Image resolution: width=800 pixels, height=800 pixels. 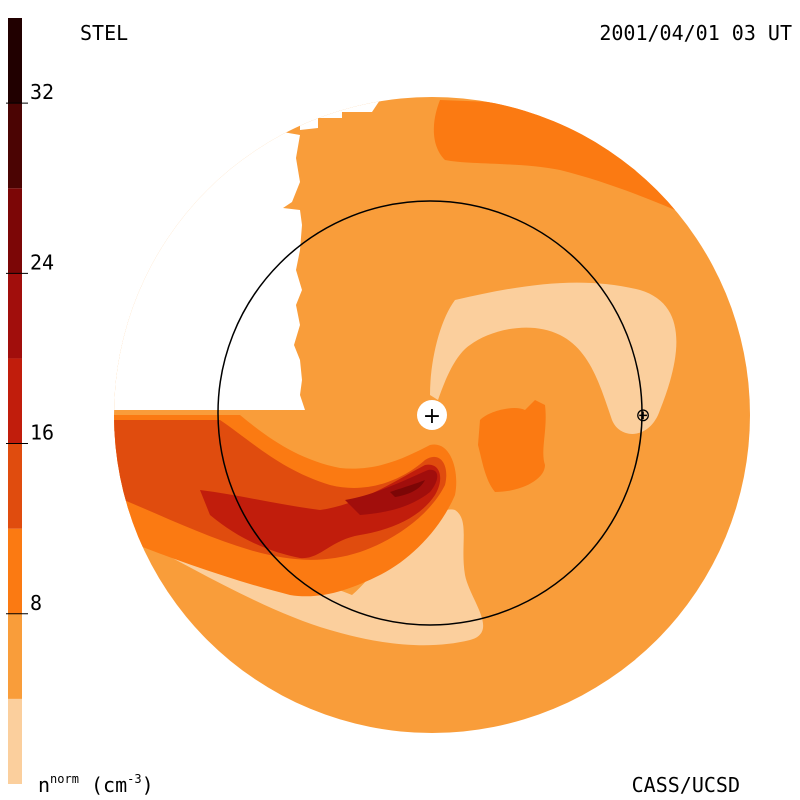 I want to click on colorbar-tick-label-16: 16, so click(x=42, y=433).